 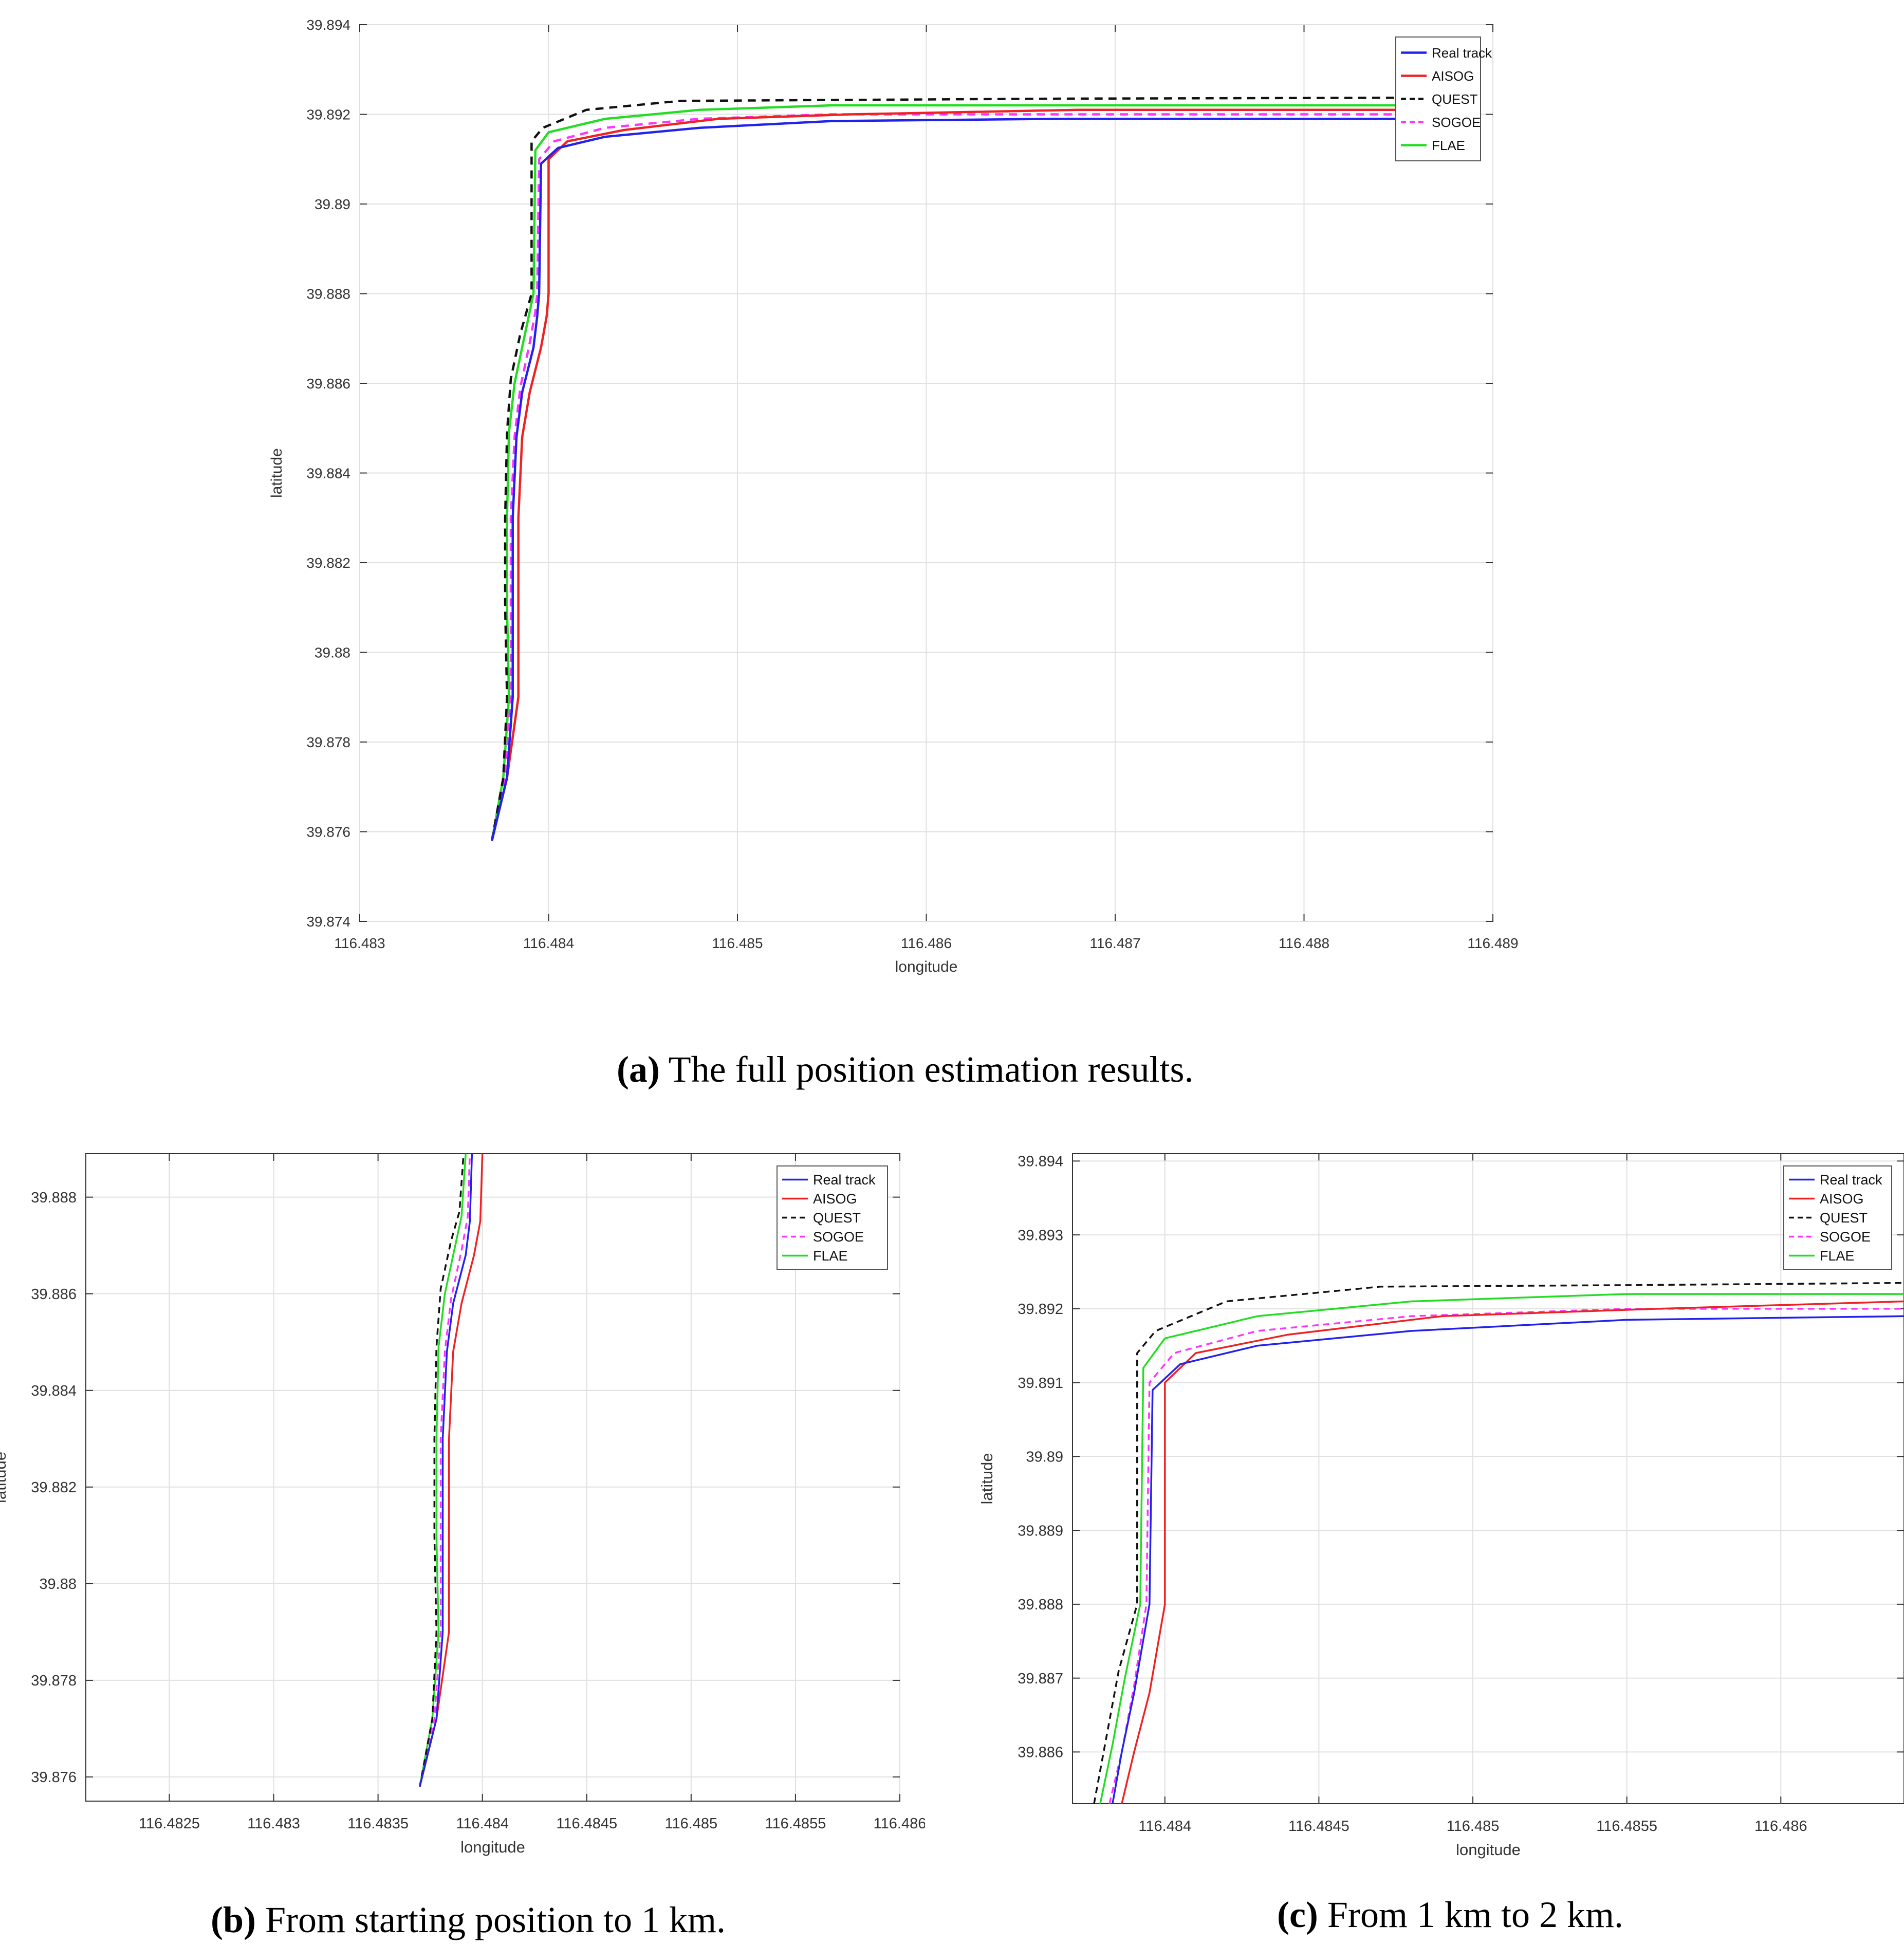 What do you see at coordinates (1040, 1383) in the screenshot?
I see `y-tick-label: 39.891` at bounding box center [1040, 1383].